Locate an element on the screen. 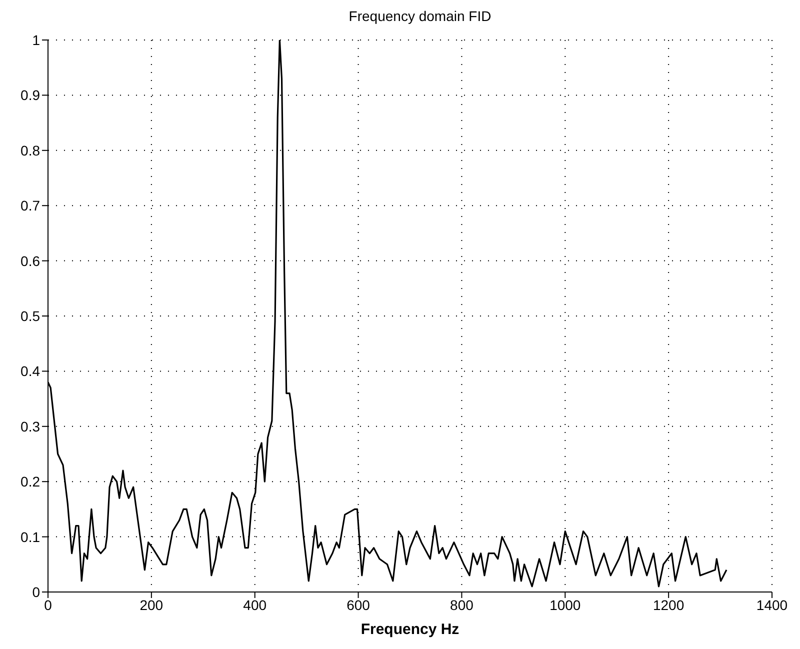  x-tick-label: 1000 is located at coordinates (565, 604).